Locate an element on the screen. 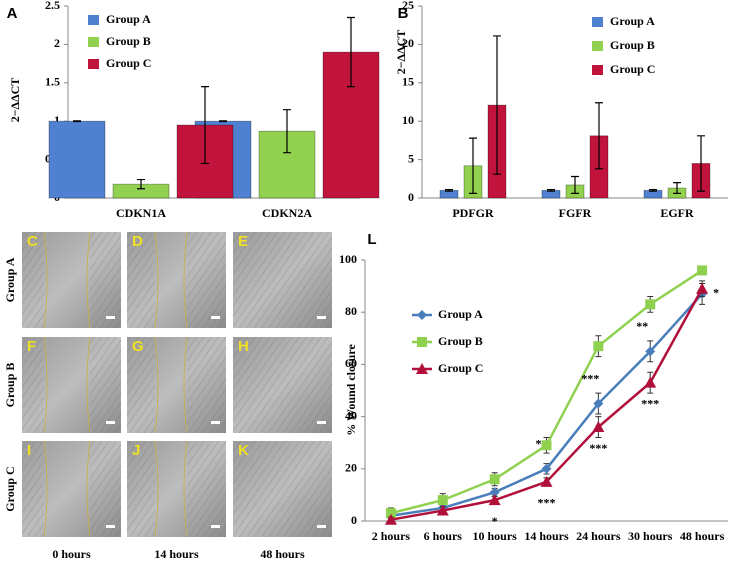 The height and width of the screenshot is (568, 733). x-tick-label: EGFR is located at coordinates (677, 213).